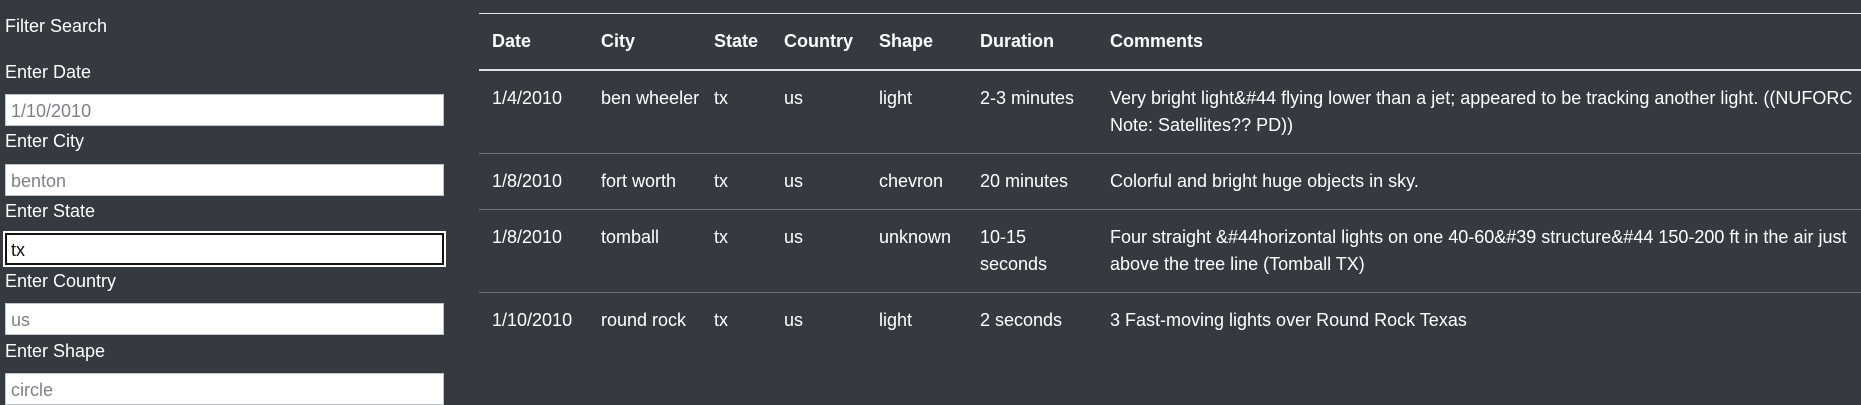  Describe the element at coordinates (55, 351) in the screenshot. I see `shape-label: Enter Shape` at that location.